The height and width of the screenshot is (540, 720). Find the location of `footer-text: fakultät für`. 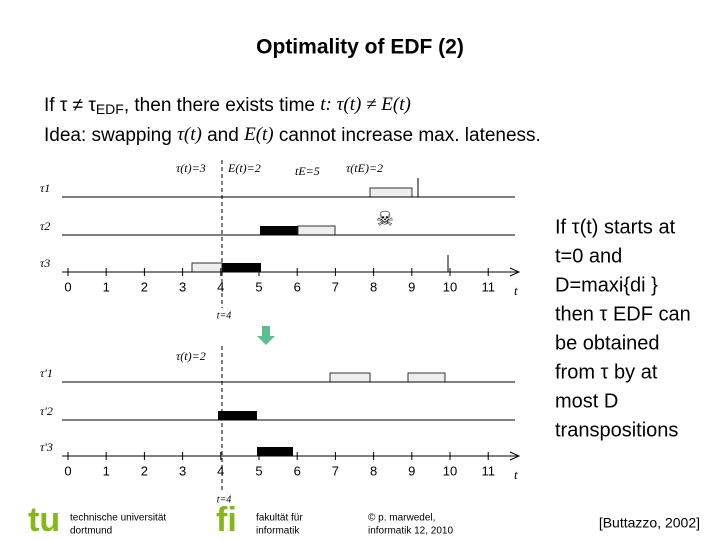

footer-text: fakultät für is located at coordinates (279, 518).